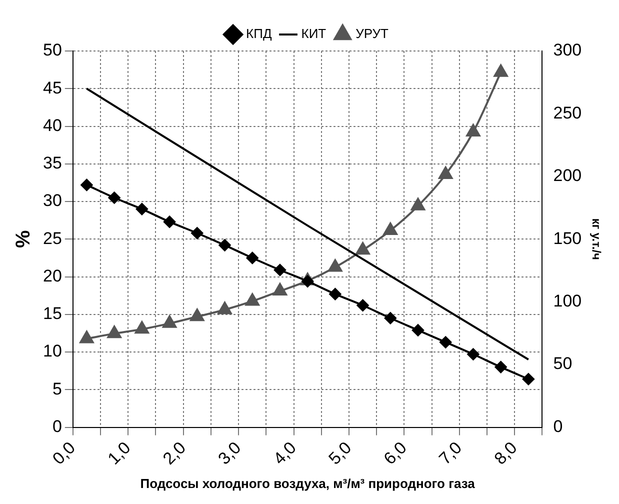 This screenshot has width=619, height=504. What do you see at coordinates (52, 163) in the screenshot?
I see `y-tick-label: 35` at bounding box center [52, 163].